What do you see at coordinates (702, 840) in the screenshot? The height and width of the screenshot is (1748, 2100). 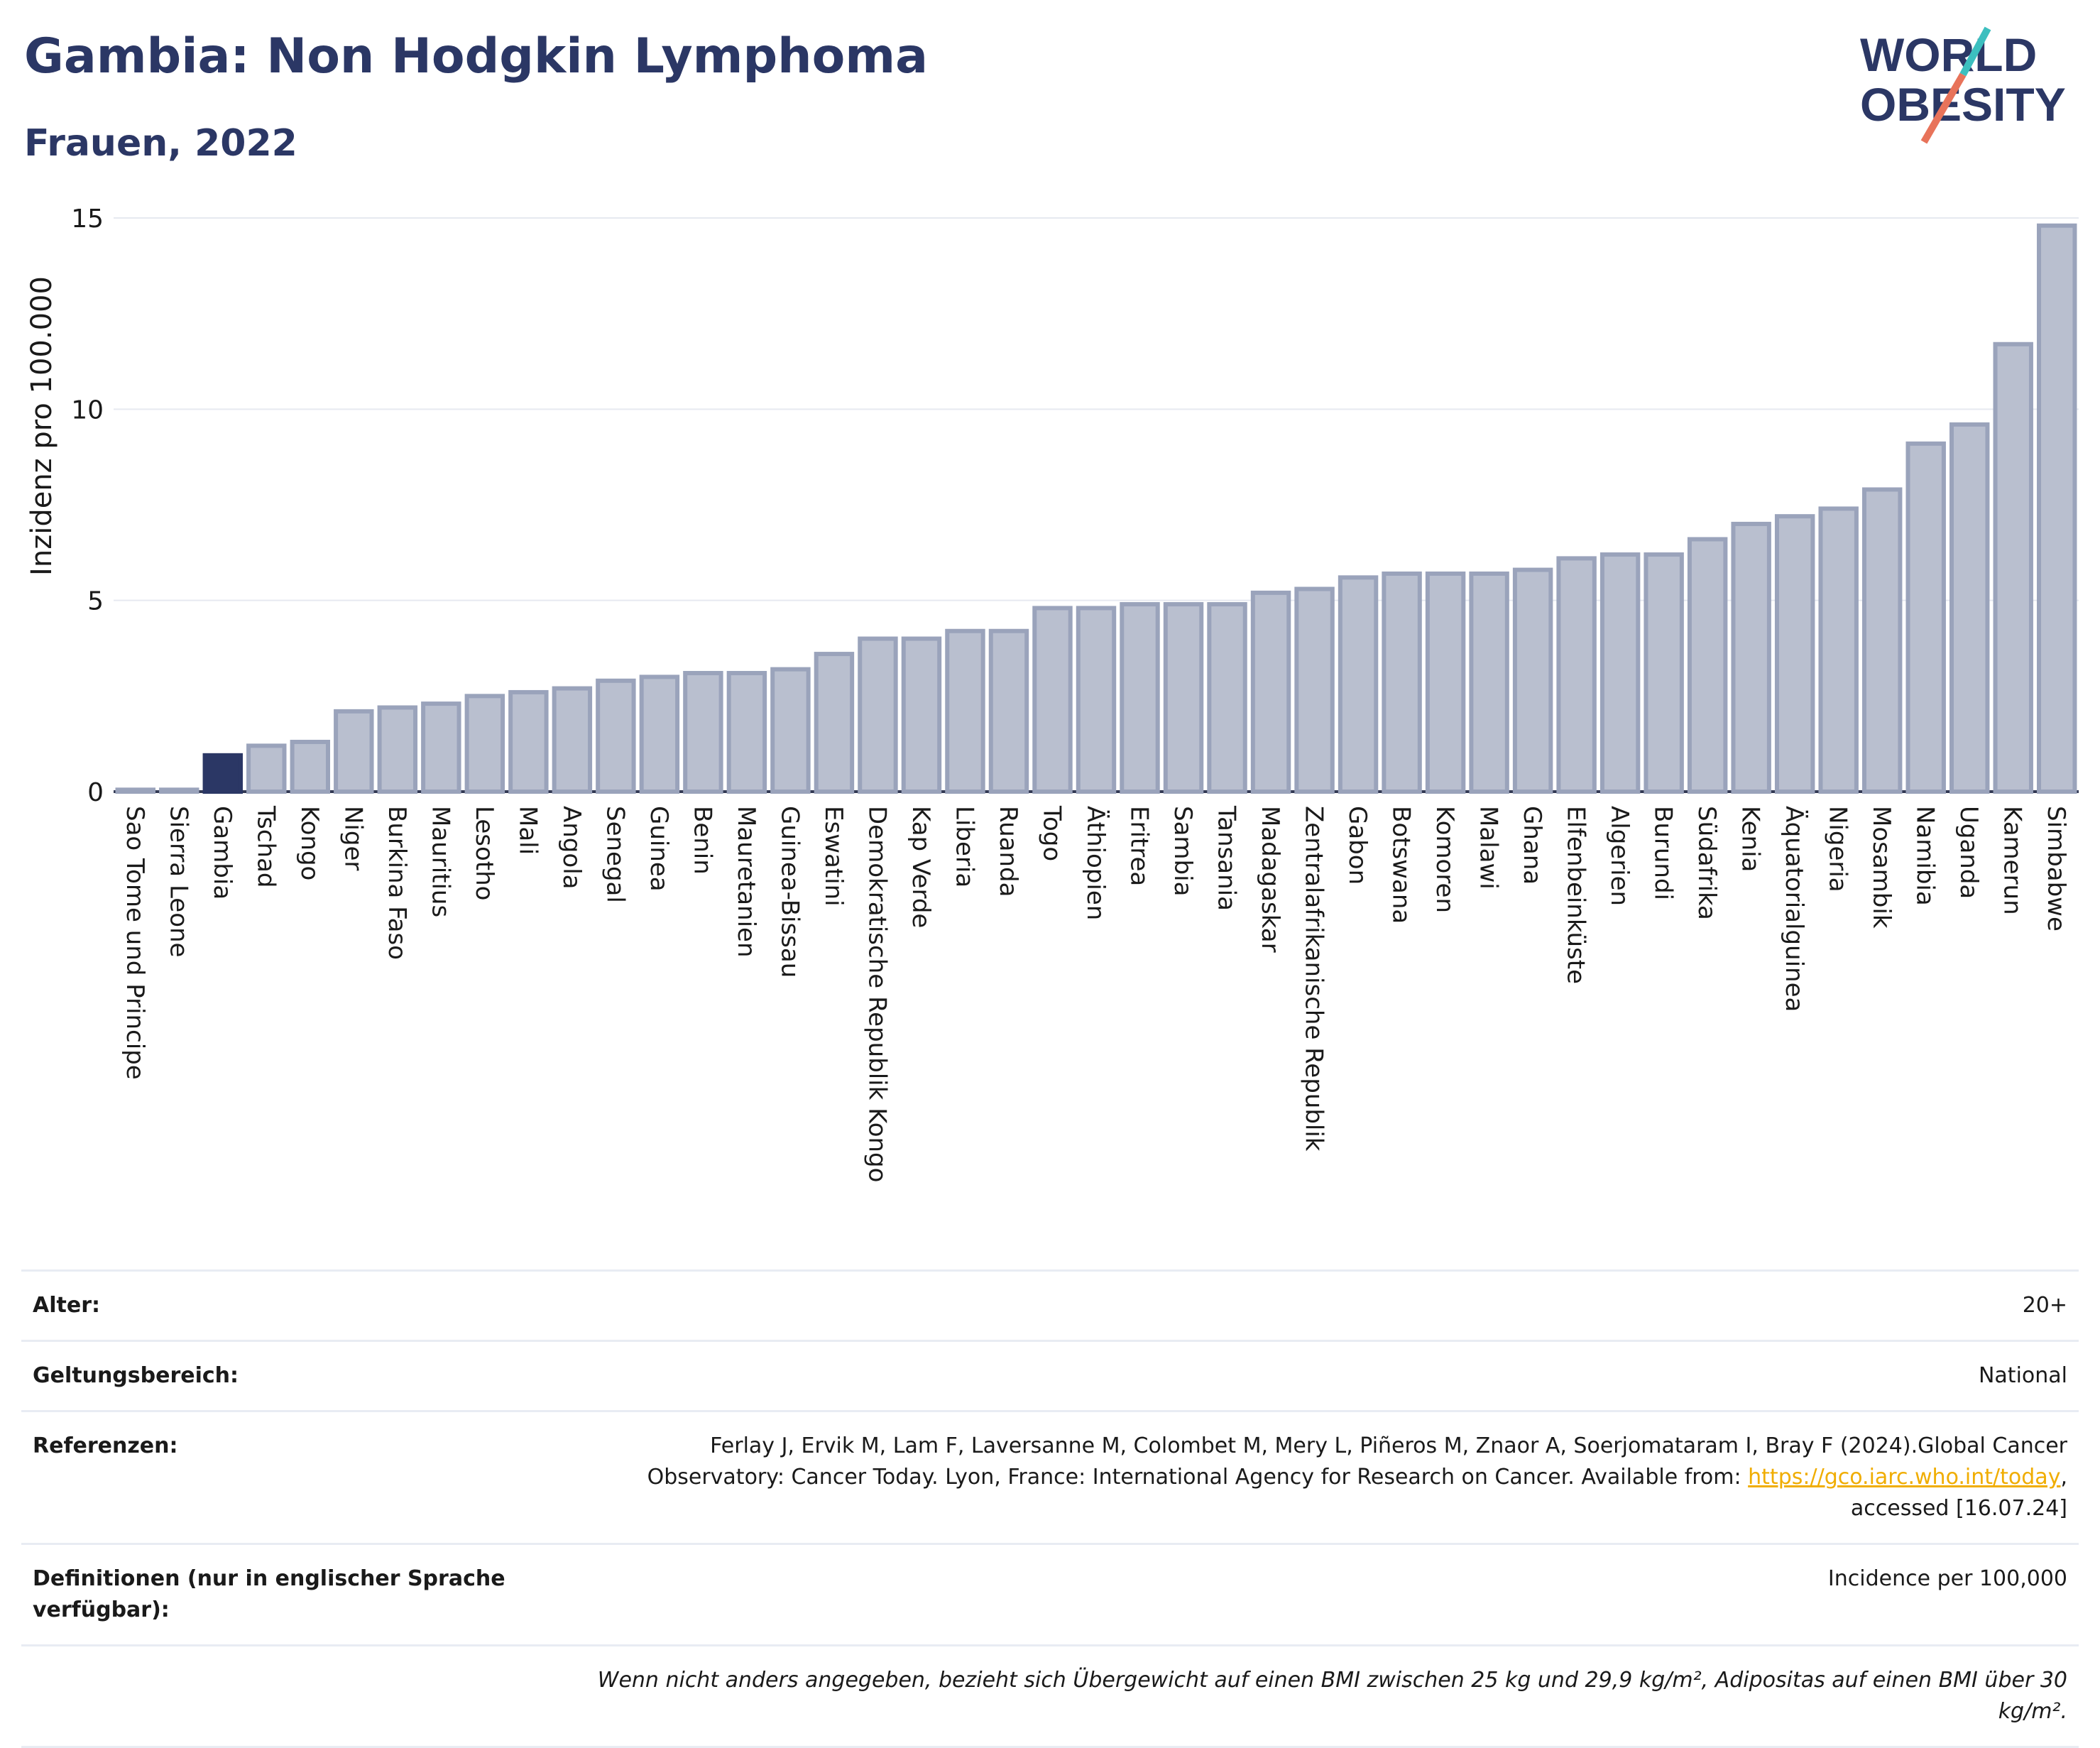 I see `x-tick-label: Benin` at bounding box center [702, 840].